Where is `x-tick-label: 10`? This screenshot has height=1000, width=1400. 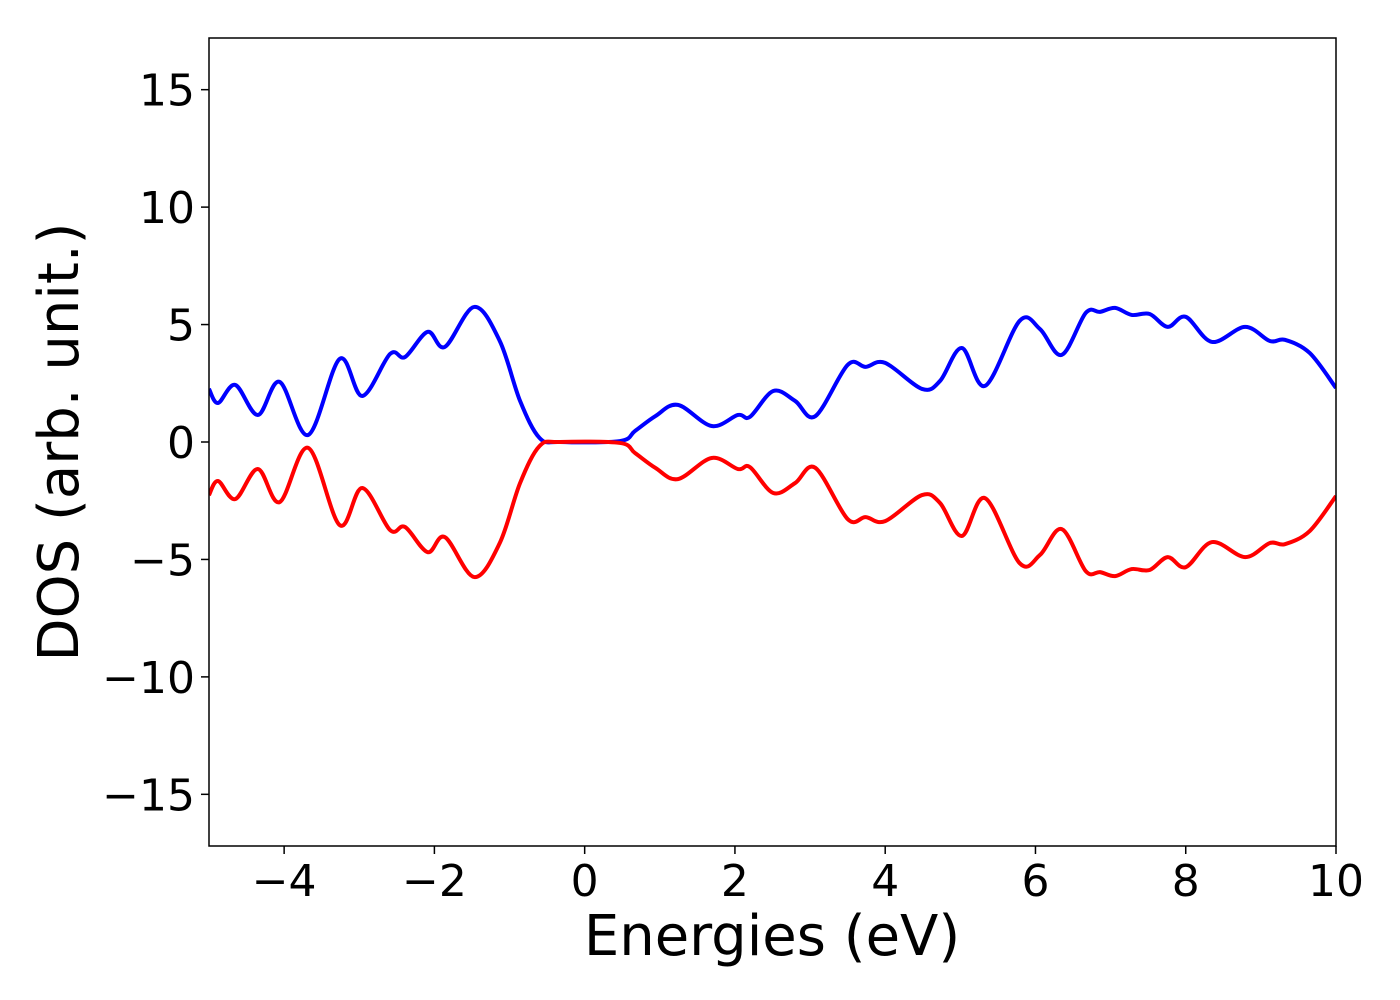
x-tick-label: 10 is located at coordinates (1336, 881).